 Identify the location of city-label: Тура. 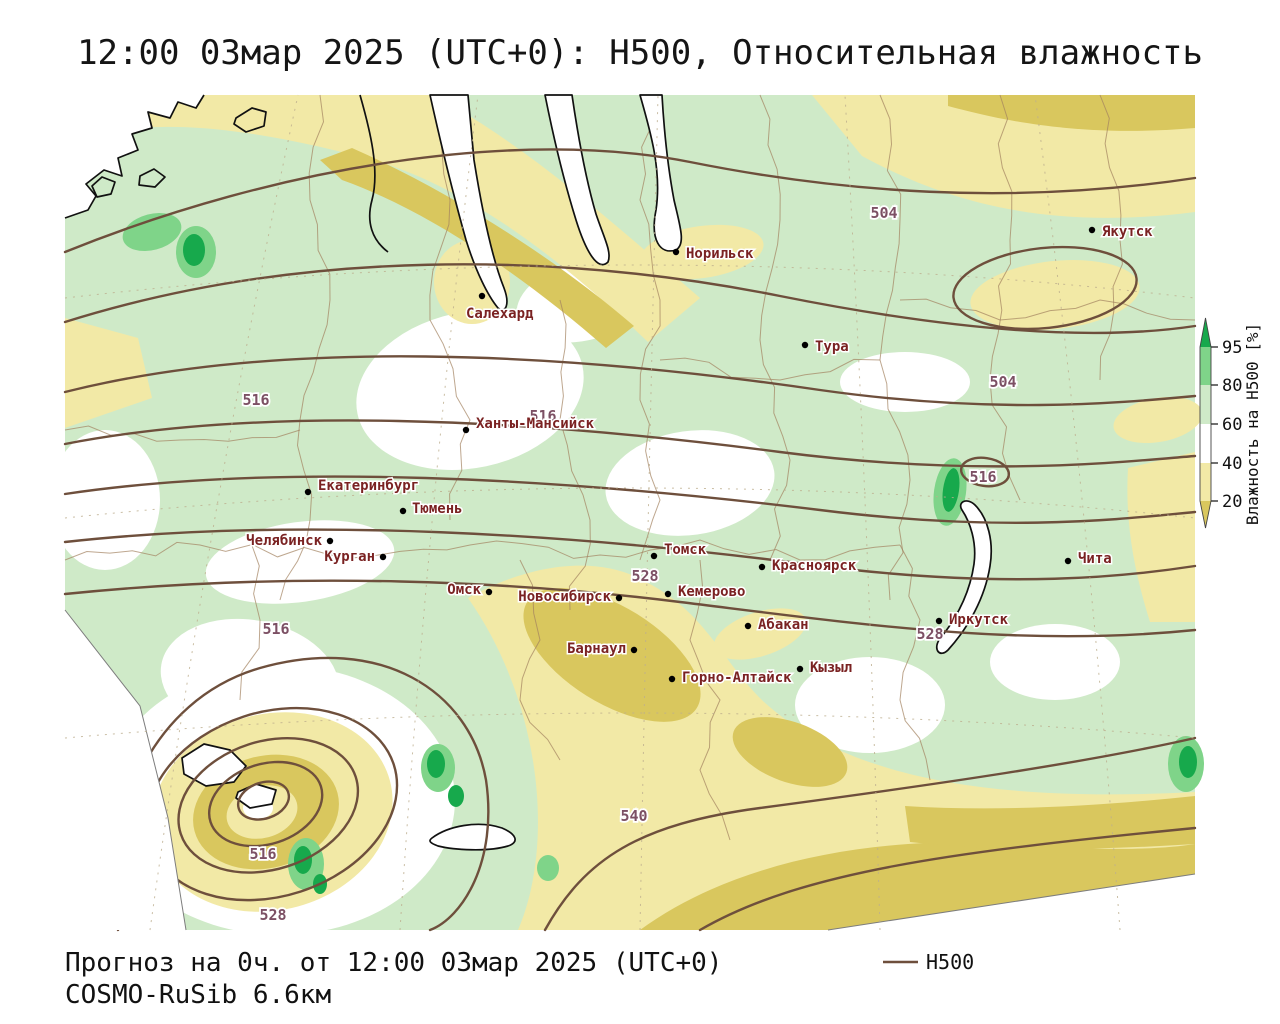
(832, 347).